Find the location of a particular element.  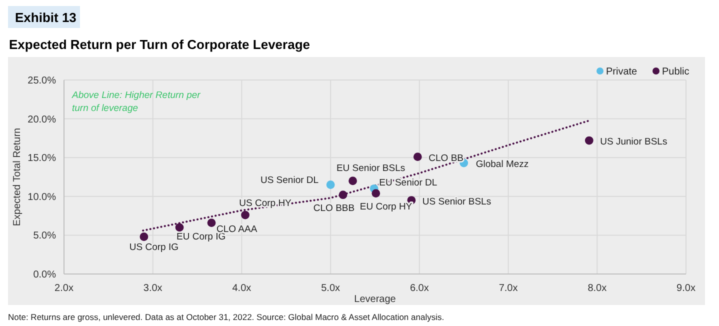

annotation: EU Senior BSLs is located at coordinates (371, 168).